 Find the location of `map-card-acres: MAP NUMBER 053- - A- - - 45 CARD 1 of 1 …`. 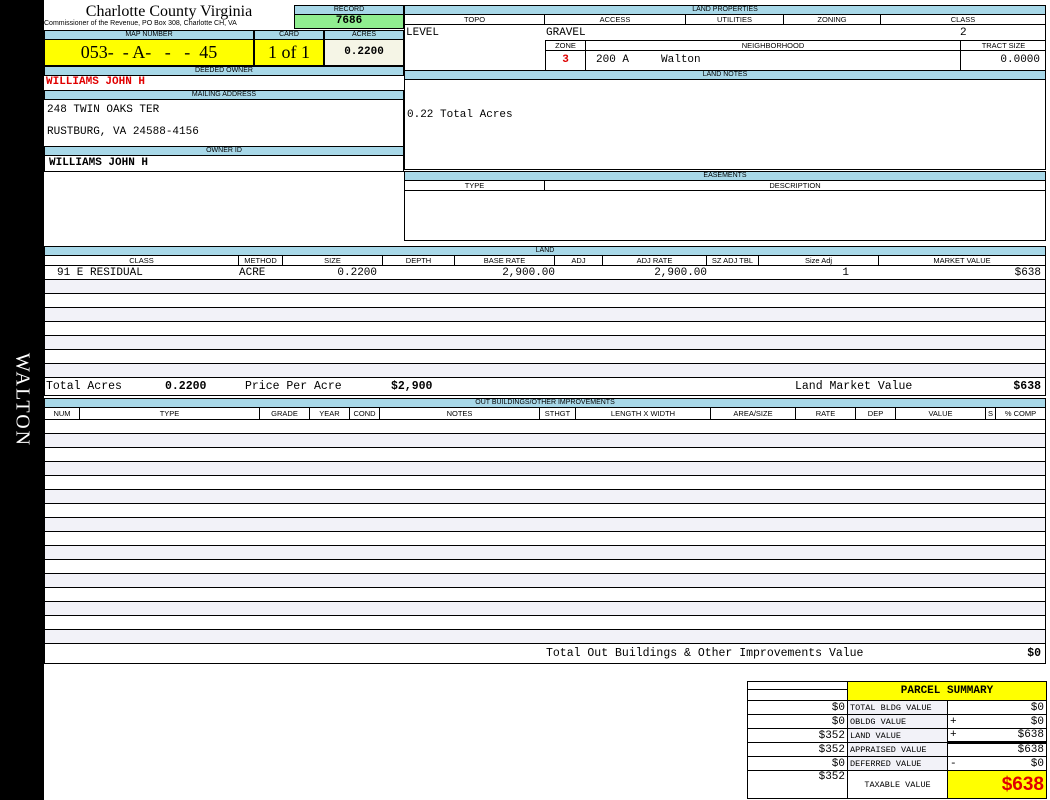

map-card-acres: MAP NUMBER 053- - A- - - 45 CARD 1 of 1 … is located at coordinates (224, 48).